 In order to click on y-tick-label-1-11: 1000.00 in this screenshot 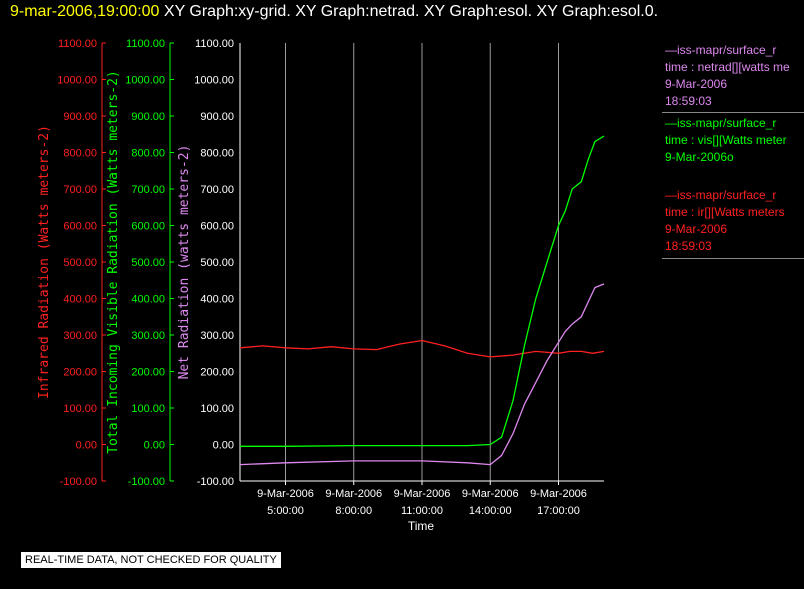, I will do `click(145, 81)`.